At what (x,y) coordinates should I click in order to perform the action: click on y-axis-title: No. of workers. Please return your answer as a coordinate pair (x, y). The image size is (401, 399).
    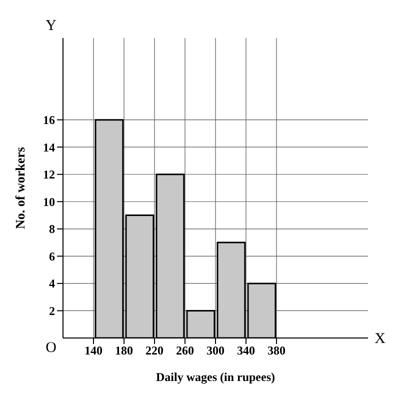
    Looking at the image, I should click on (20, 188).